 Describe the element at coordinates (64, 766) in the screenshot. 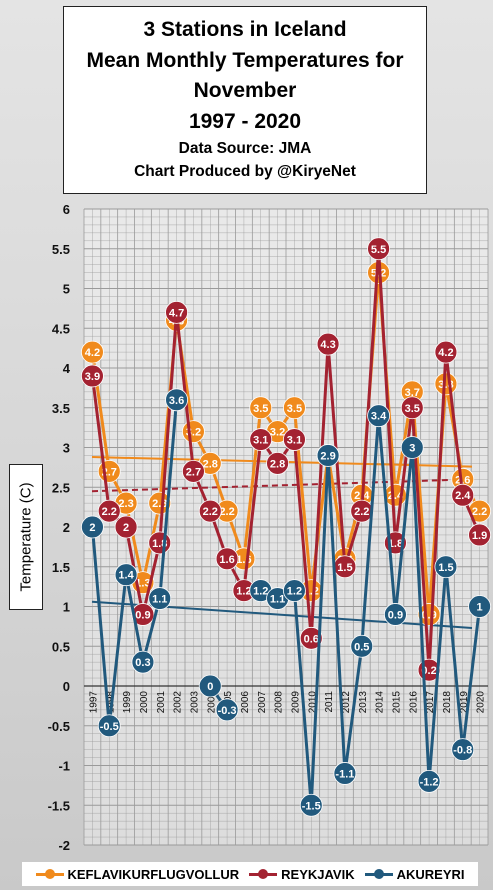

I see `y-tick-label: -1` at that location.